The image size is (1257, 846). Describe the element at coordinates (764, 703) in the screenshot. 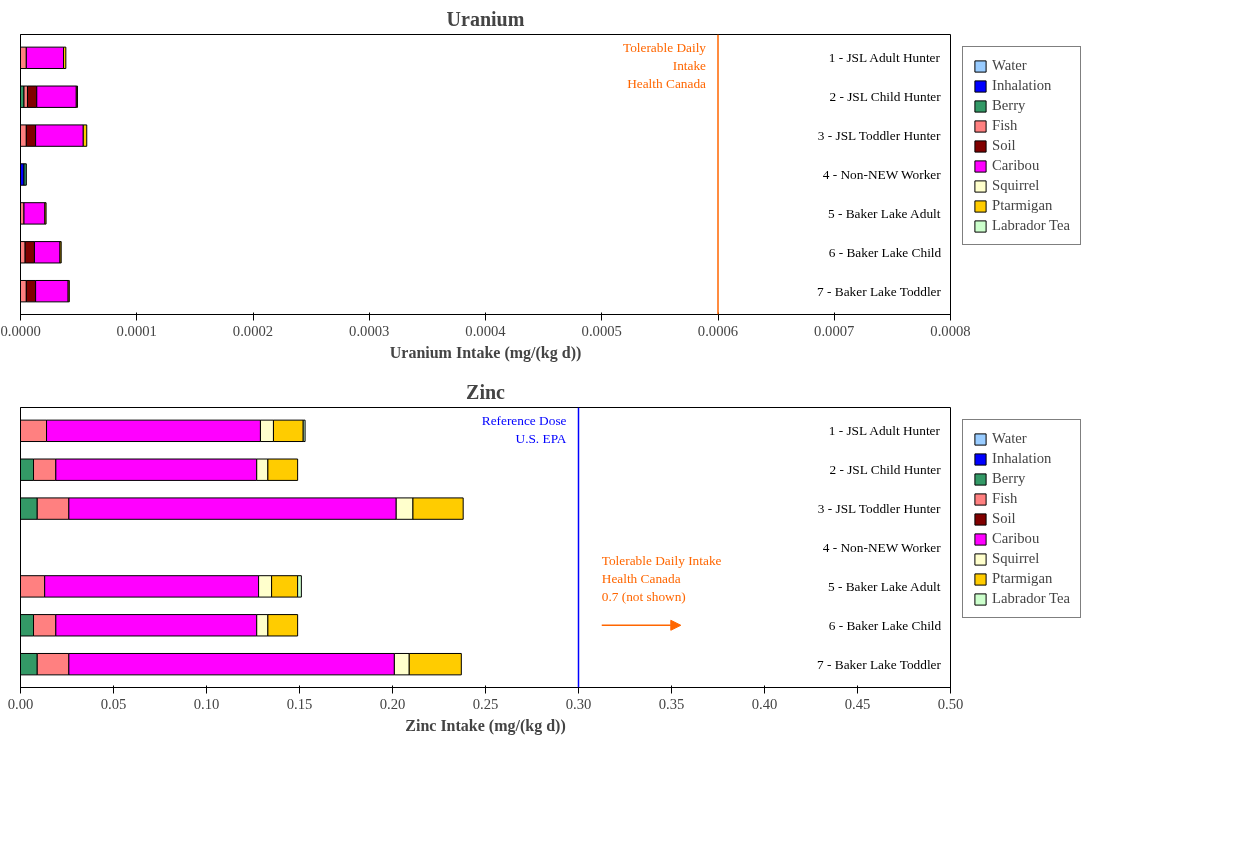

I see `x-tick-label: 0.40` at that location.